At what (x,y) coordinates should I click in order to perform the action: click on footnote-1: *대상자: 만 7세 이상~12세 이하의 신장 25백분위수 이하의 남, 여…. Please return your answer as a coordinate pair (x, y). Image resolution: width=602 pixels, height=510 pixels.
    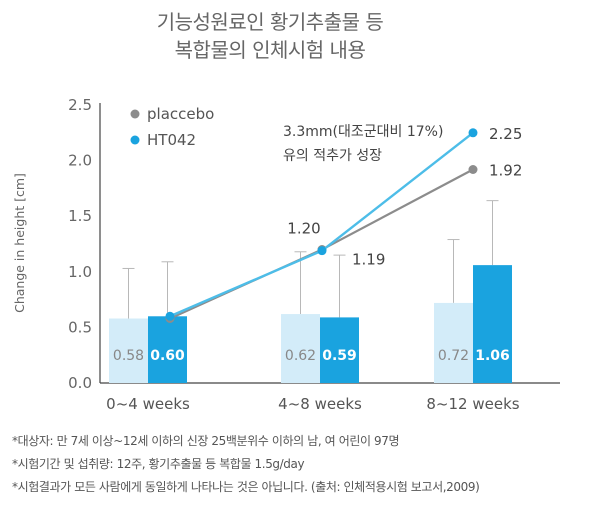
    Looking at the image, I should click on (206, 441).